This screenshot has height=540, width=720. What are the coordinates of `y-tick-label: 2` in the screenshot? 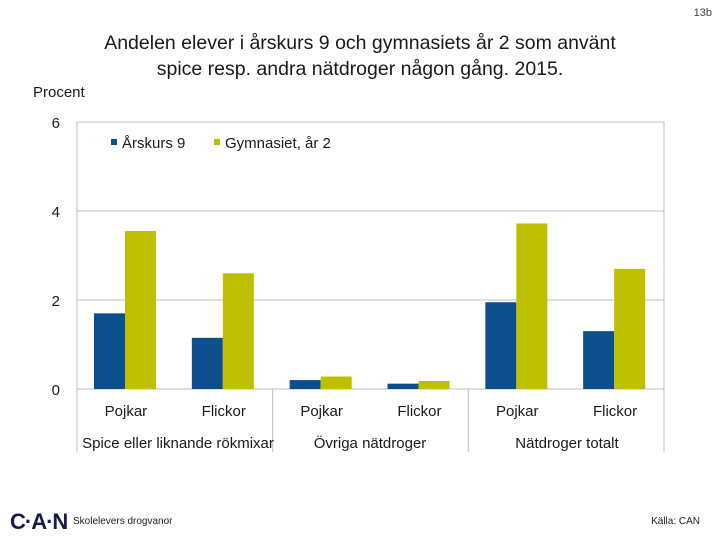 It's located at (56, 301).